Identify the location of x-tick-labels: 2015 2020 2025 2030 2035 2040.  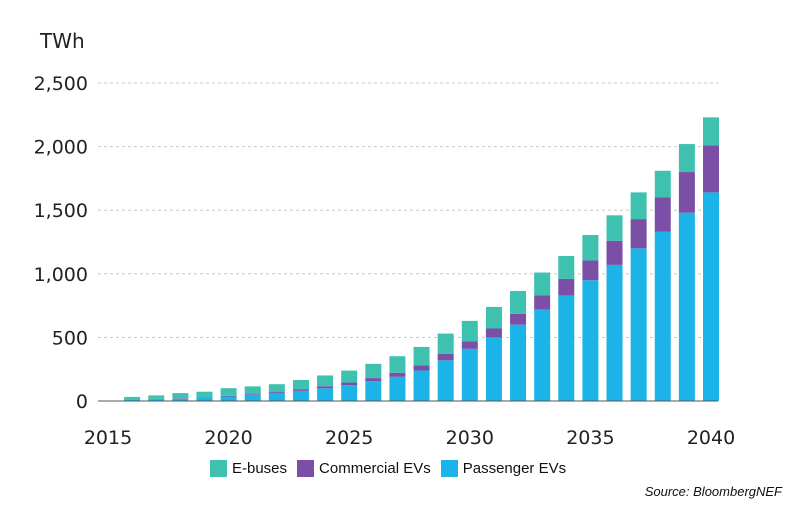
(409, 438).